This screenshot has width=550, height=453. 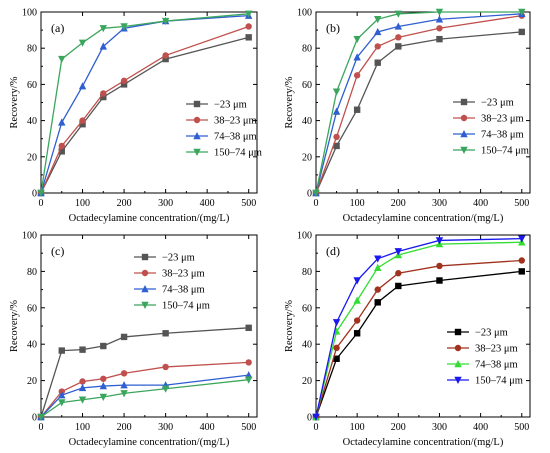 I want to click on y-tick-label: 20, so click(x=32, y=381).